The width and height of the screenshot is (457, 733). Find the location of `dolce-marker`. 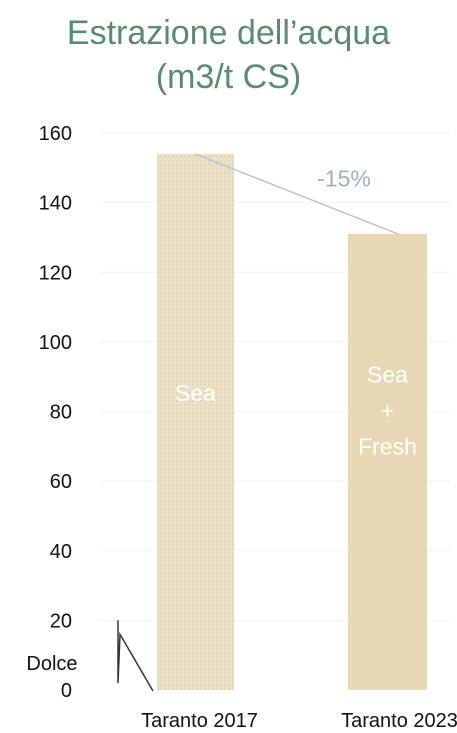

dolce-marker is located at coordinates (135, 656).